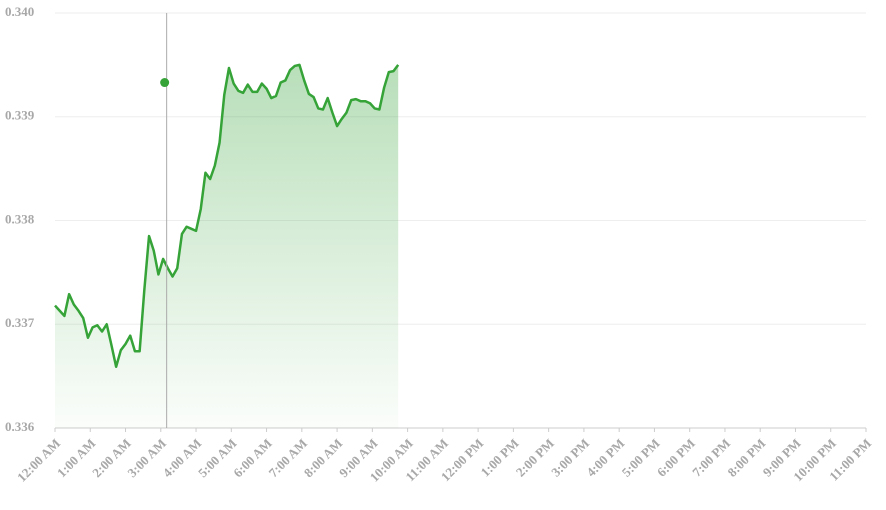  Describe the element at coordinates (605, 458) in the screenshot. I see `x-tick-label: 4:00 PM` at that location.